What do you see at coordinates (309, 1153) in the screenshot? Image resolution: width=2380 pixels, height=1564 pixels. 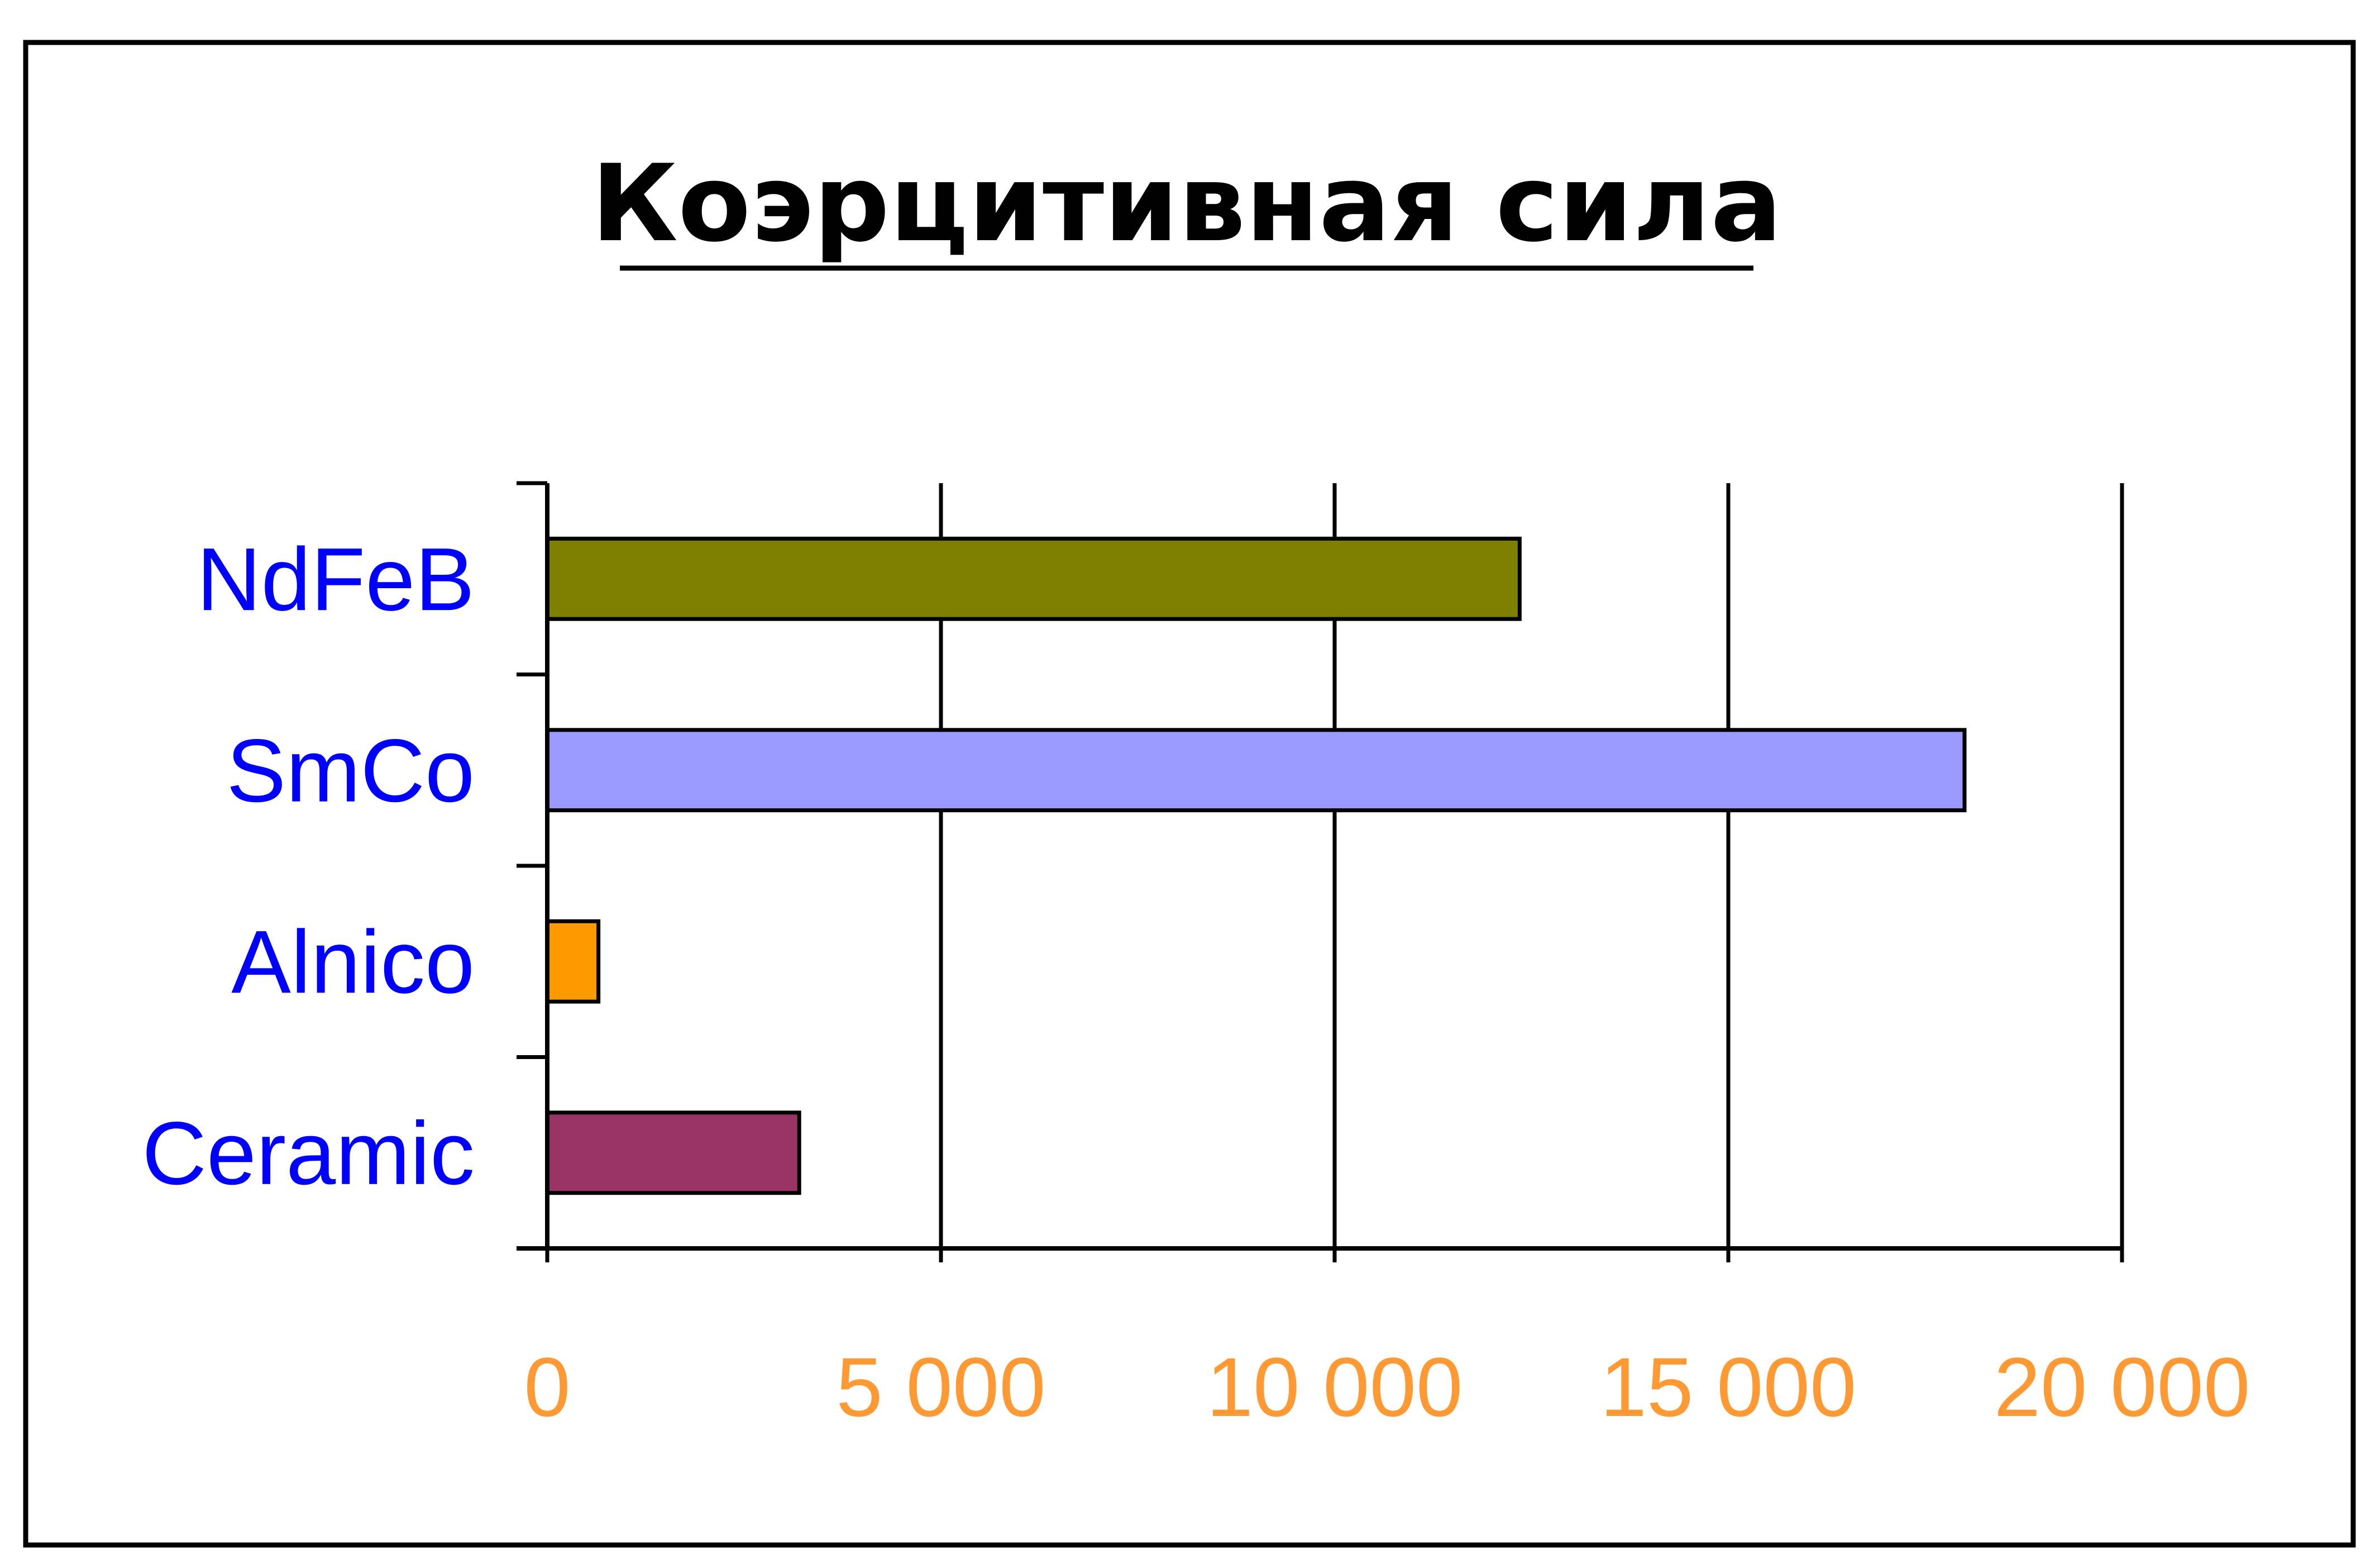 I see `category-label: Ceramic` at bounding box center [309, 1153].